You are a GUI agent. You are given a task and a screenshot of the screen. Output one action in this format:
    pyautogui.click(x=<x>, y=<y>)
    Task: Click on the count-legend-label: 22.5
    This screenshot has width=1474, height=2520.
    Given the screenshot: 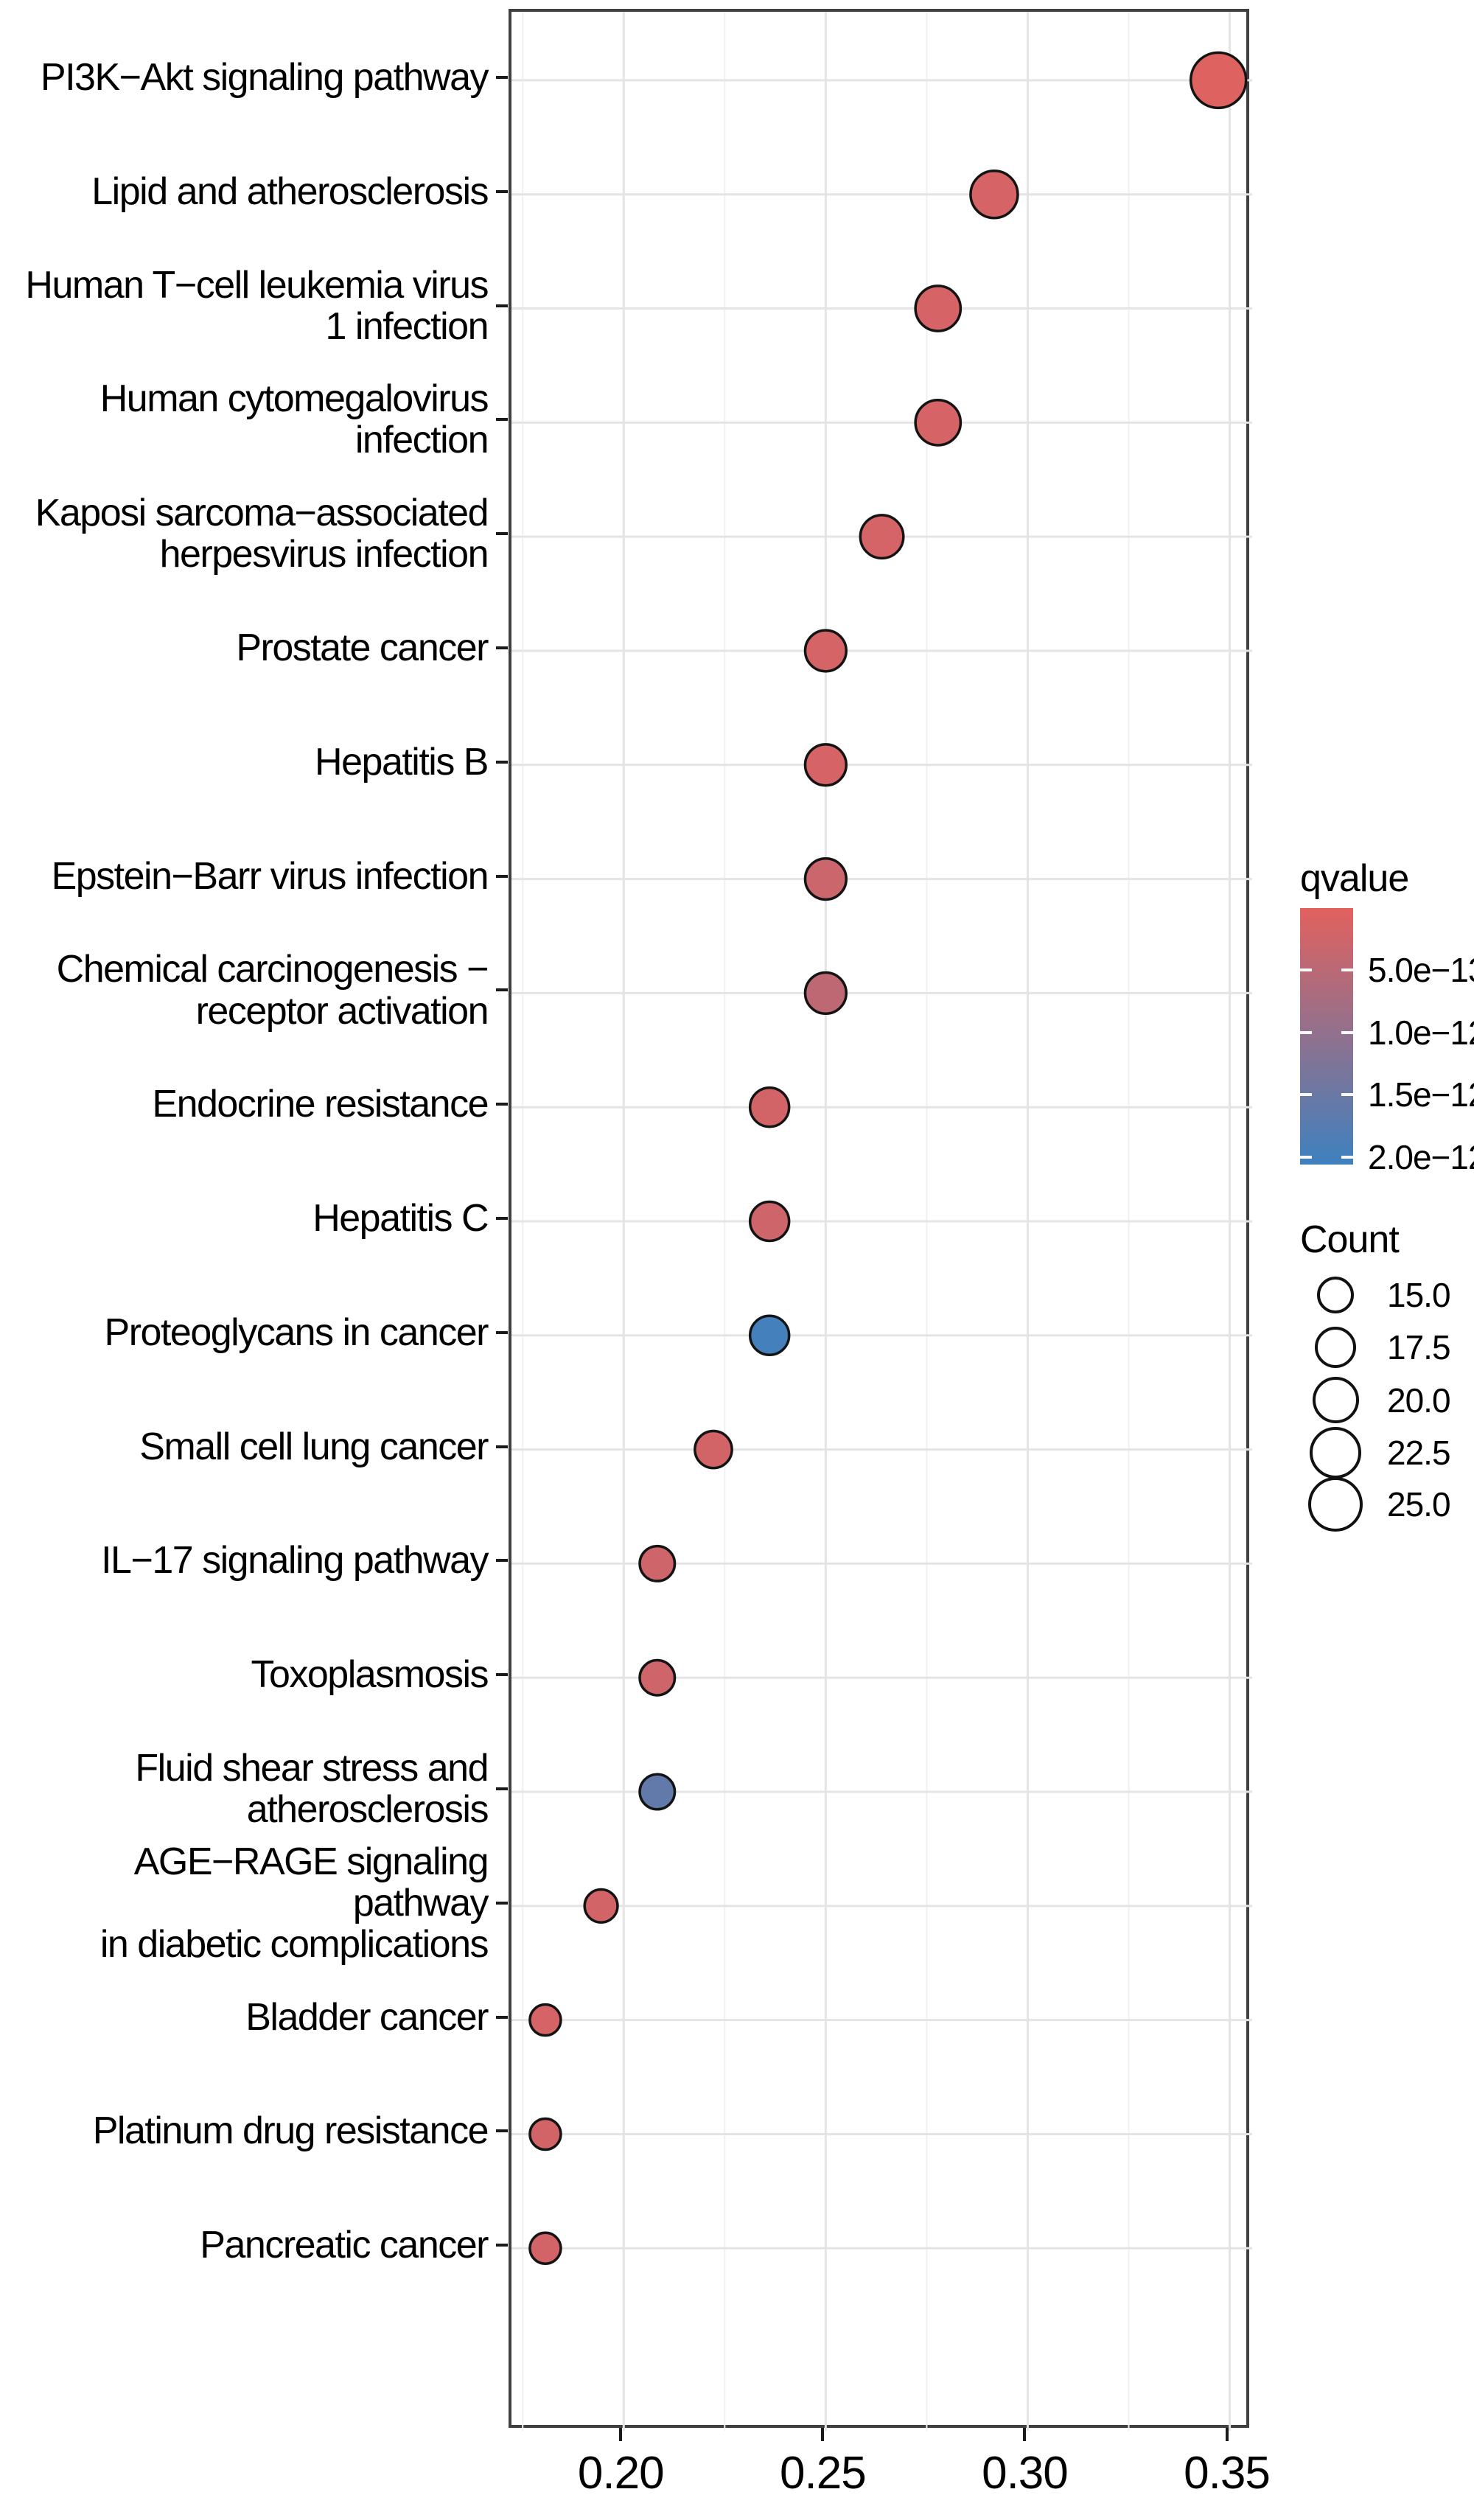 What is the action you would take?
    pyautogui.click(x=1419, y=1453)
    